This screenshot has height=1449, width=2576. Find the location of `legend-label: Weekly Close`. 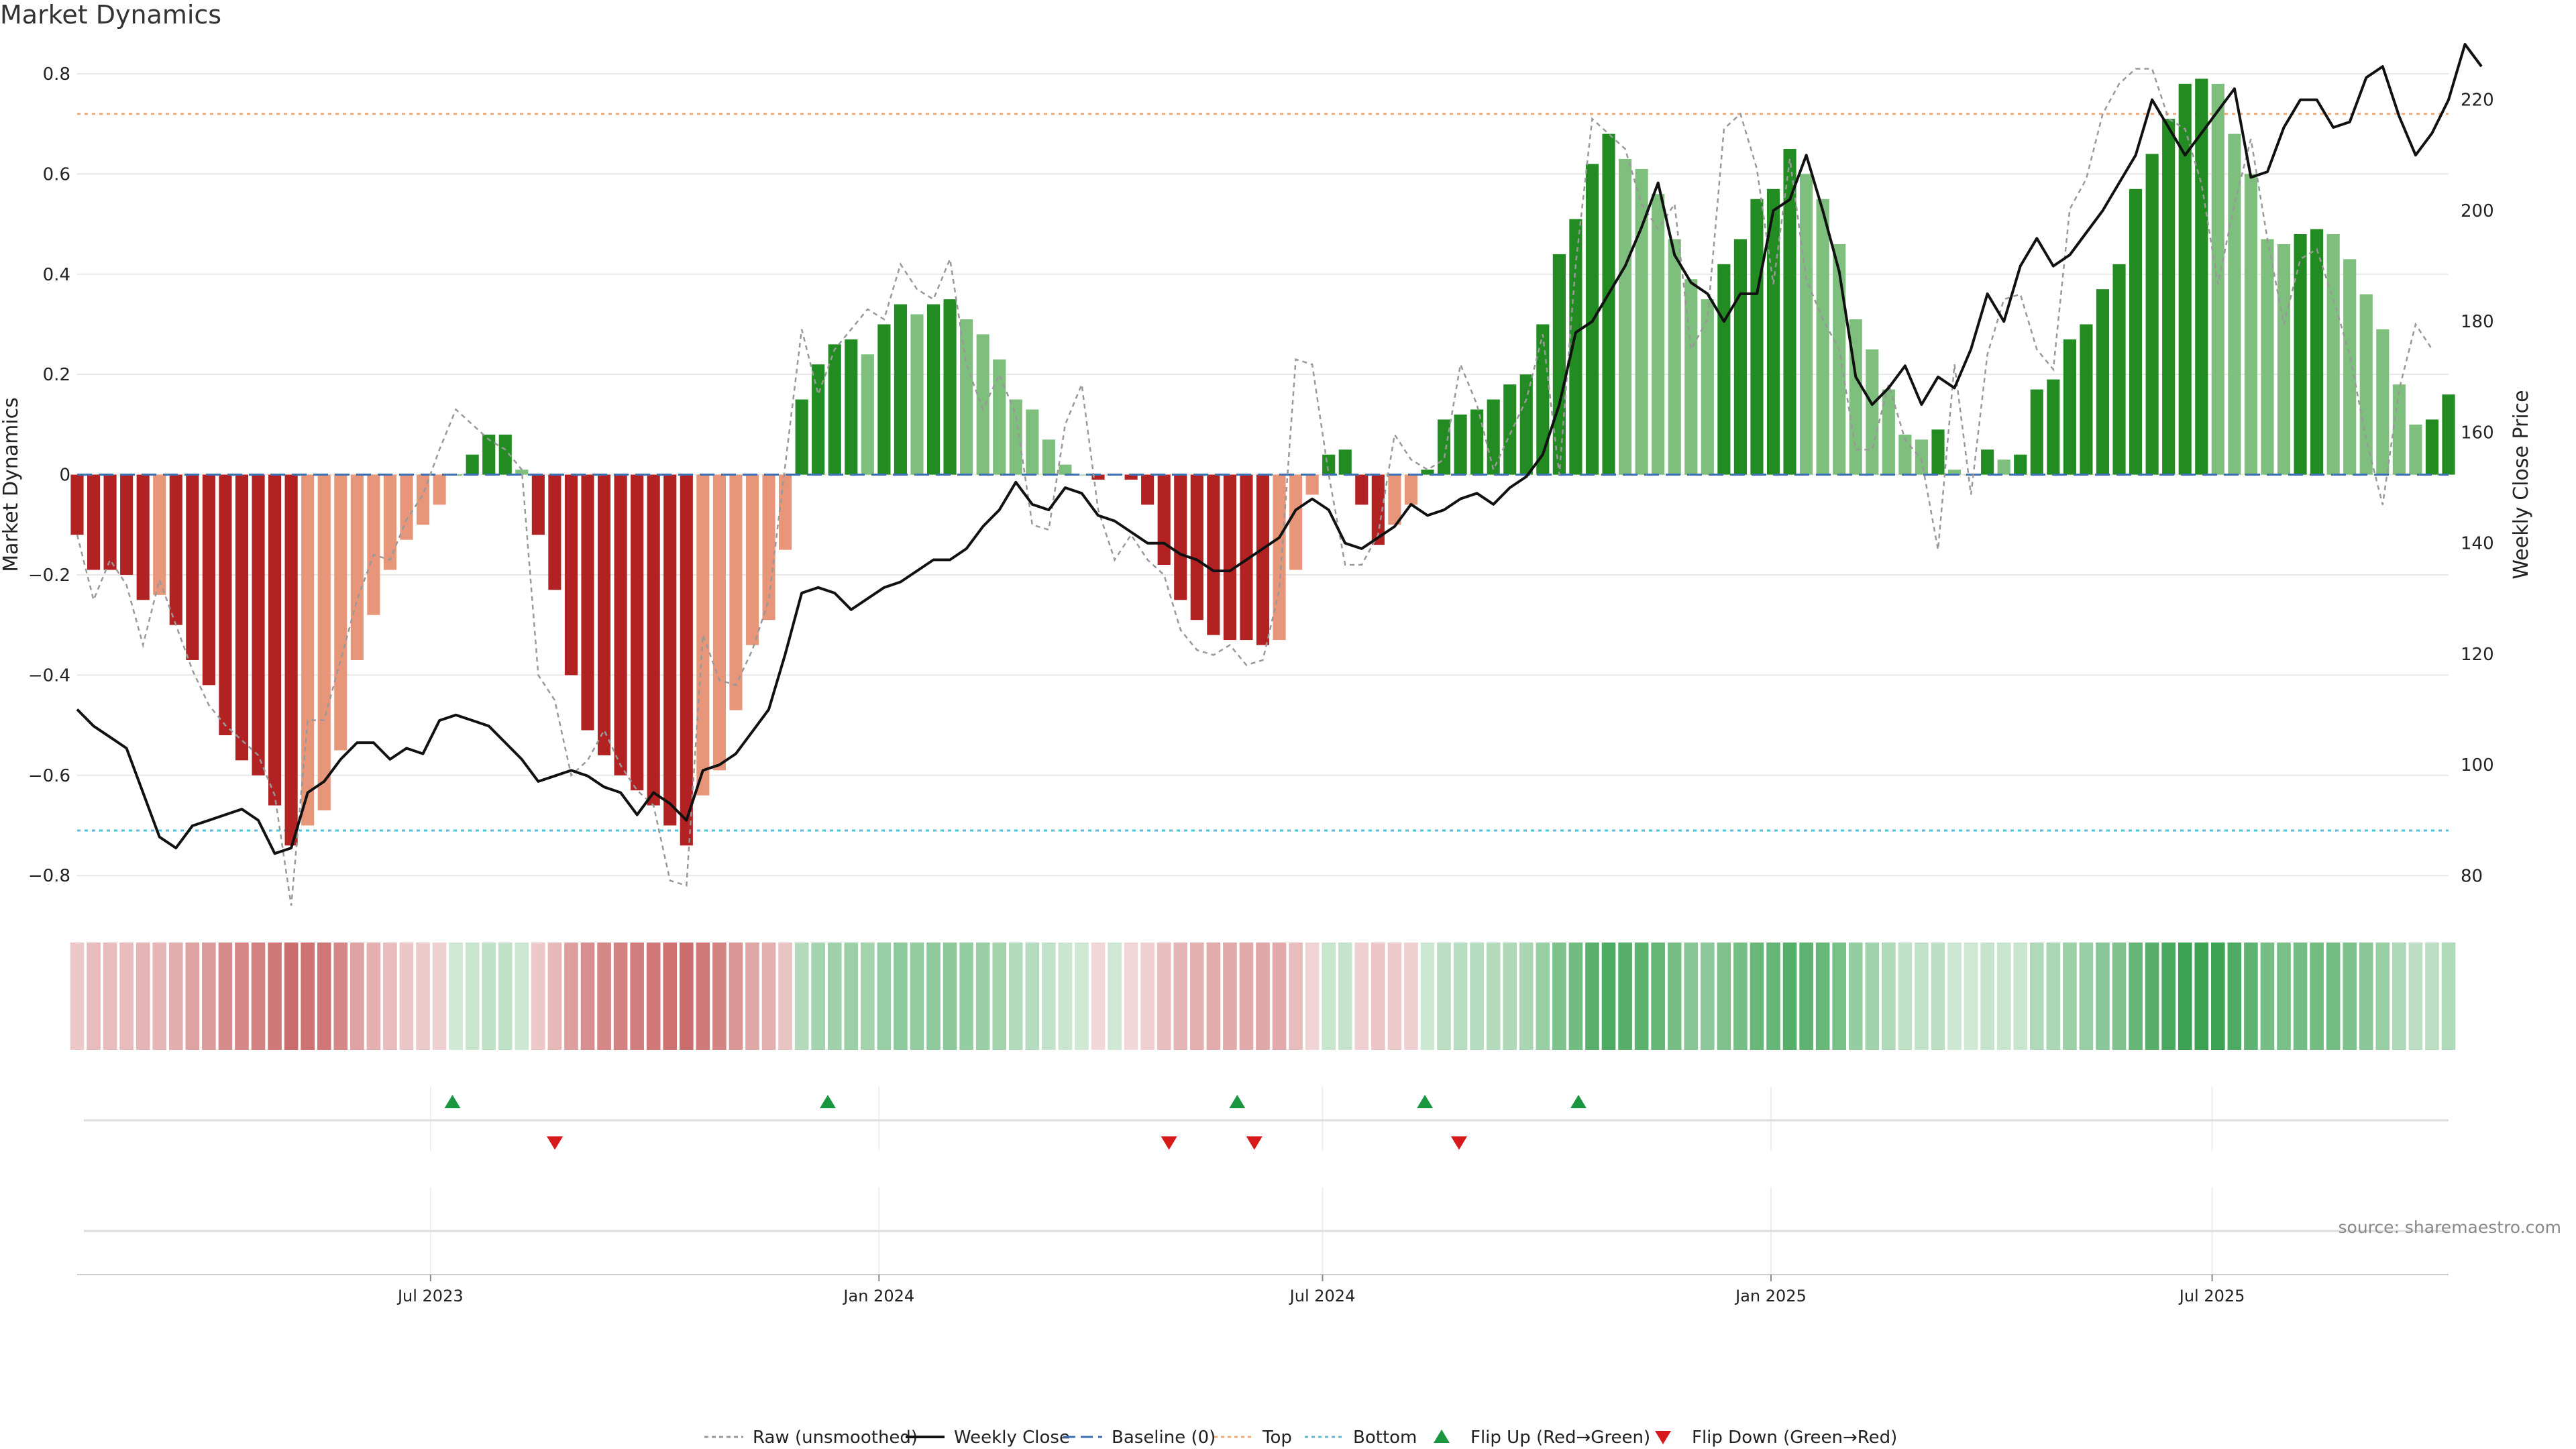

legend-label: Weekly Close is located at coordinates (1012, 1438).